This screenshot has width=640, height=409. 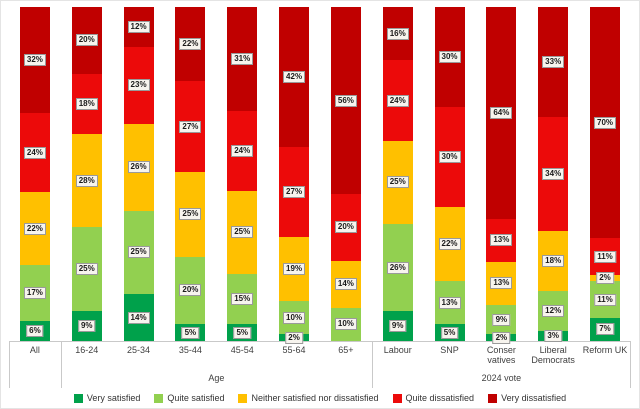 I want to click on data-label: 22%, so click(x=190, y=44).